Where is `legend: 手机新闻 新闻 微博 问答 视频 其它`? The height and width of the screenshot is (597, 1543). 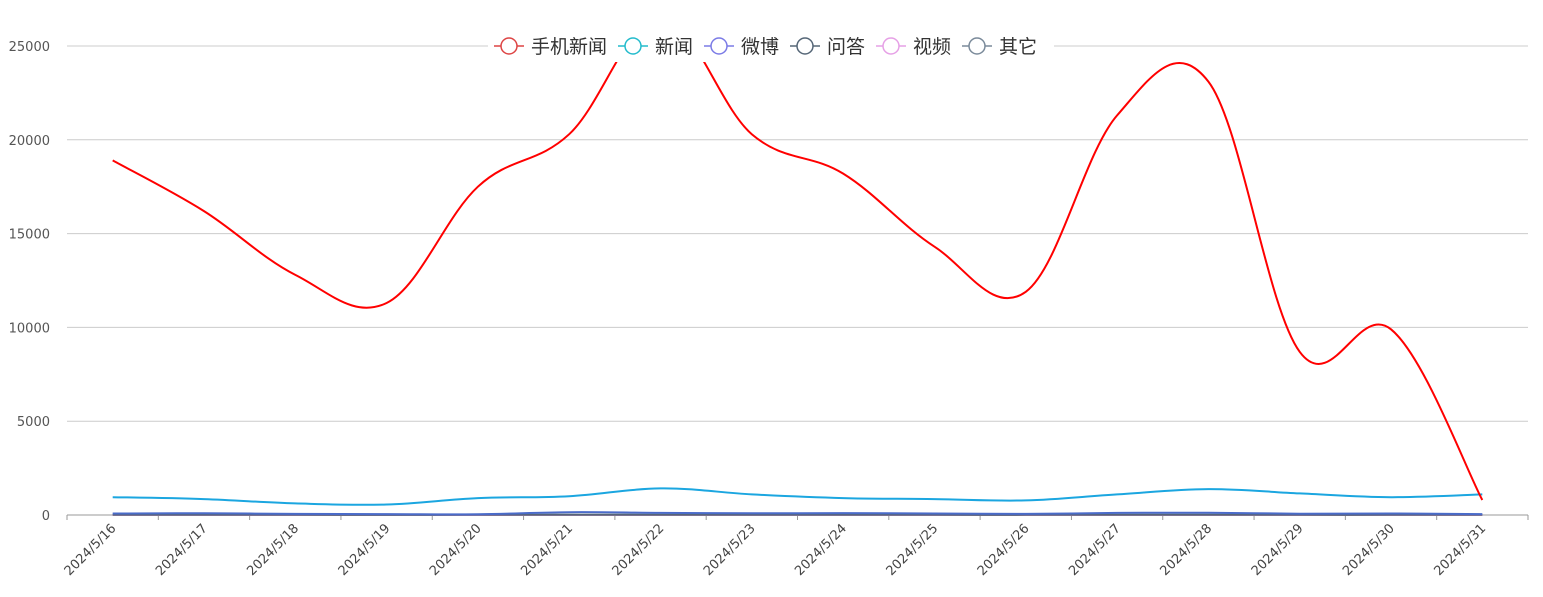 legend: 手机新闻 新闻 微博 问答 视频 其它 is located at coordinates (771, 46).